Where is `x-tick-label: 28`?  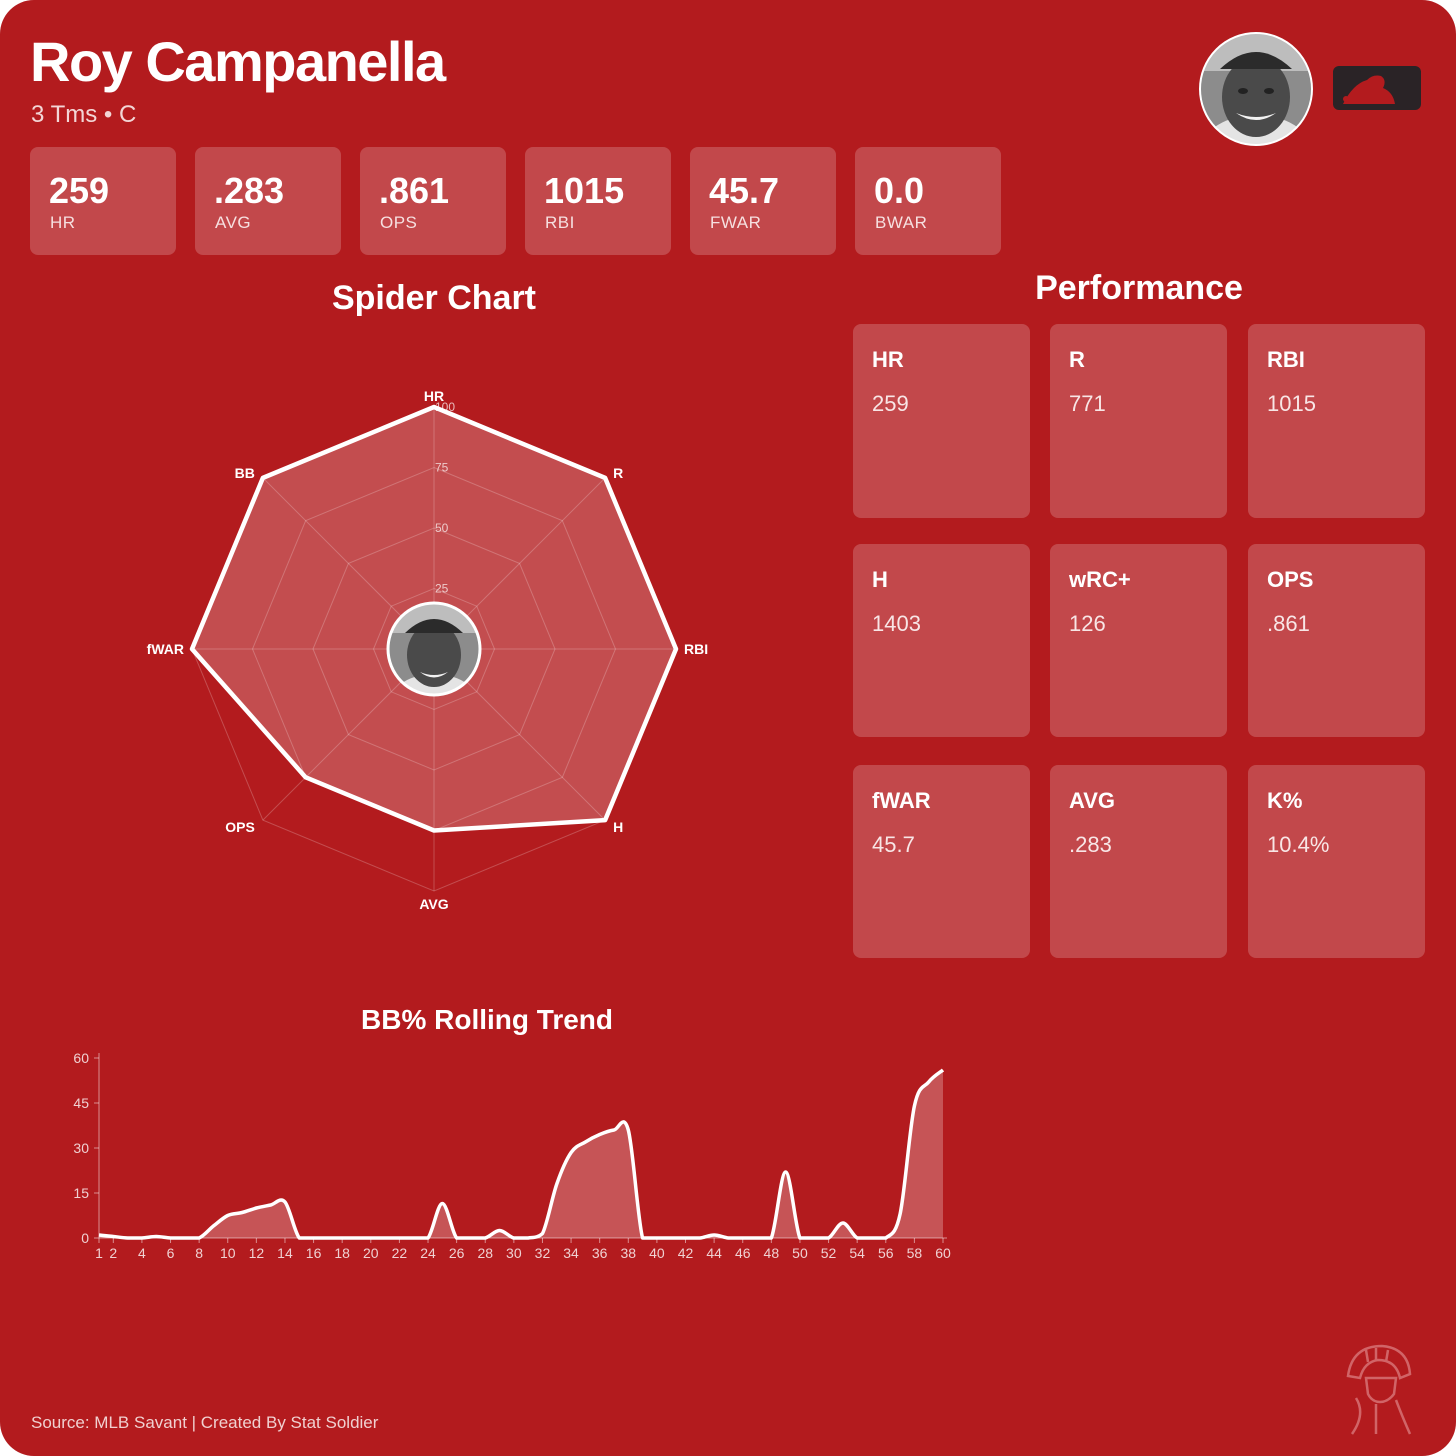
x-tick-label: 28 is located at coordinates (485, 1253).